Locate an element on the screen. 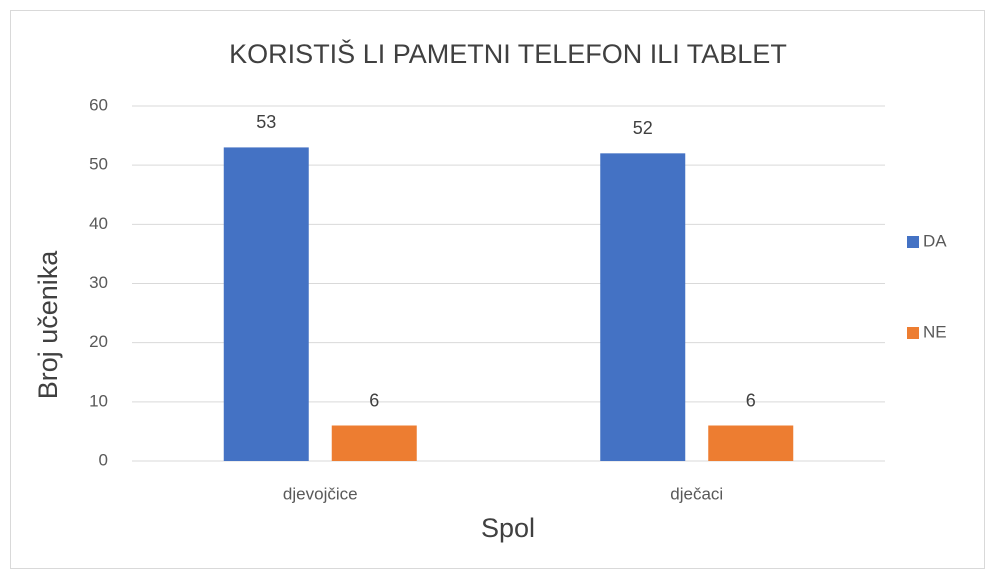  y-tick-label: 10 is located at coordinates (98, 400).